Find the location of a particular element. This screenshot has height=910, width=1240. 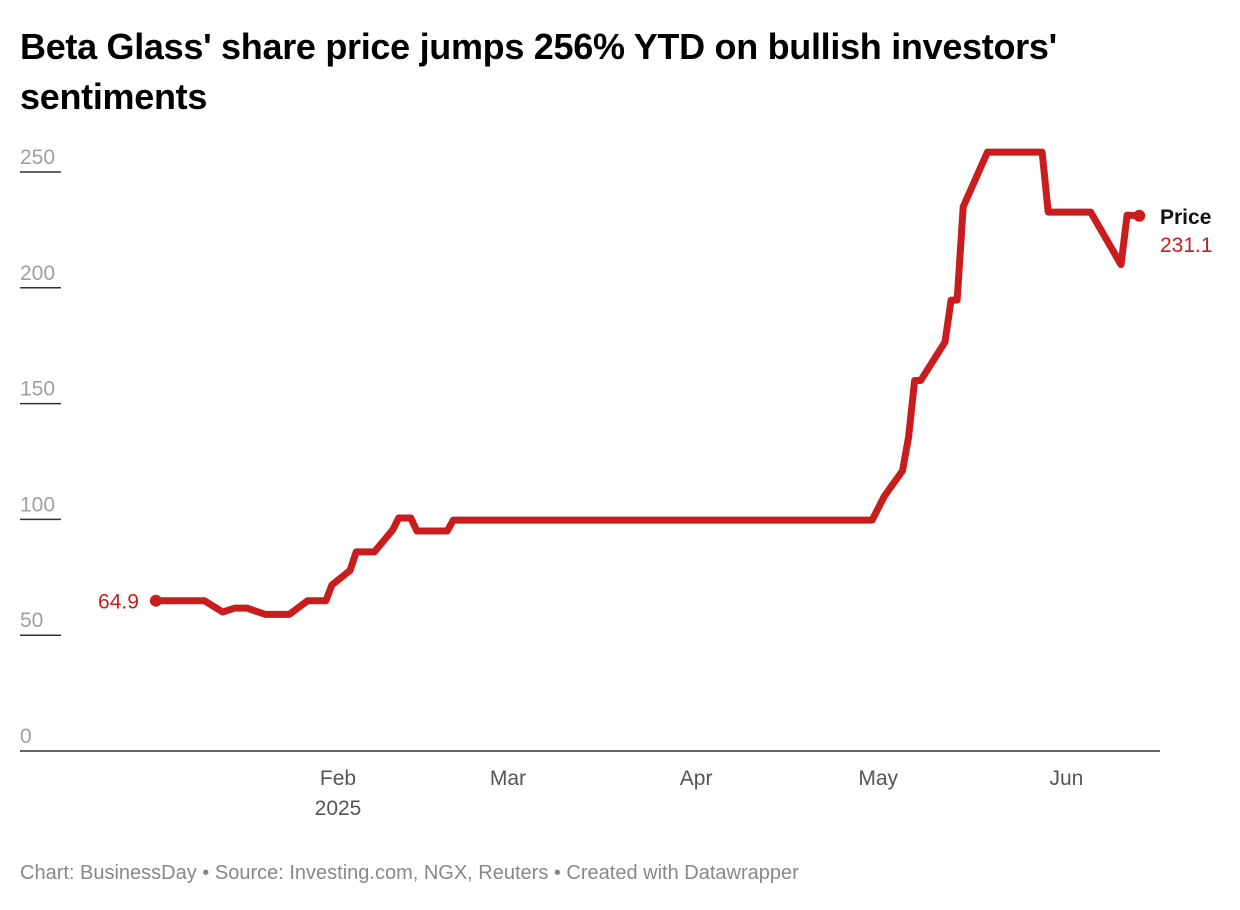

x-tick-label: Feb is located at coordinates (338, 778).